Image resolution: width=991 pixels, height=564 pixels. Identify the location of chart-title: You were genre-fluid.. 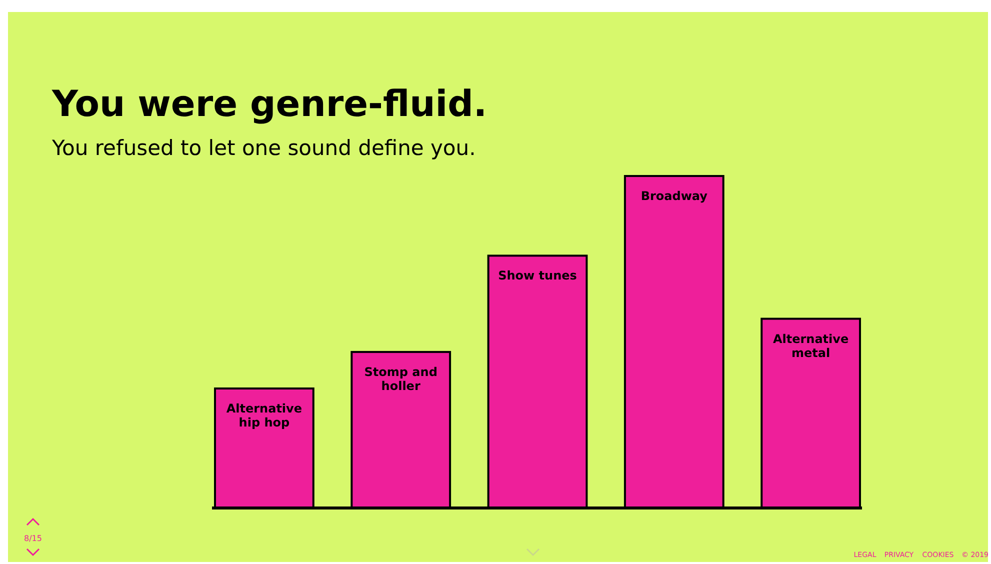
(269, 104).